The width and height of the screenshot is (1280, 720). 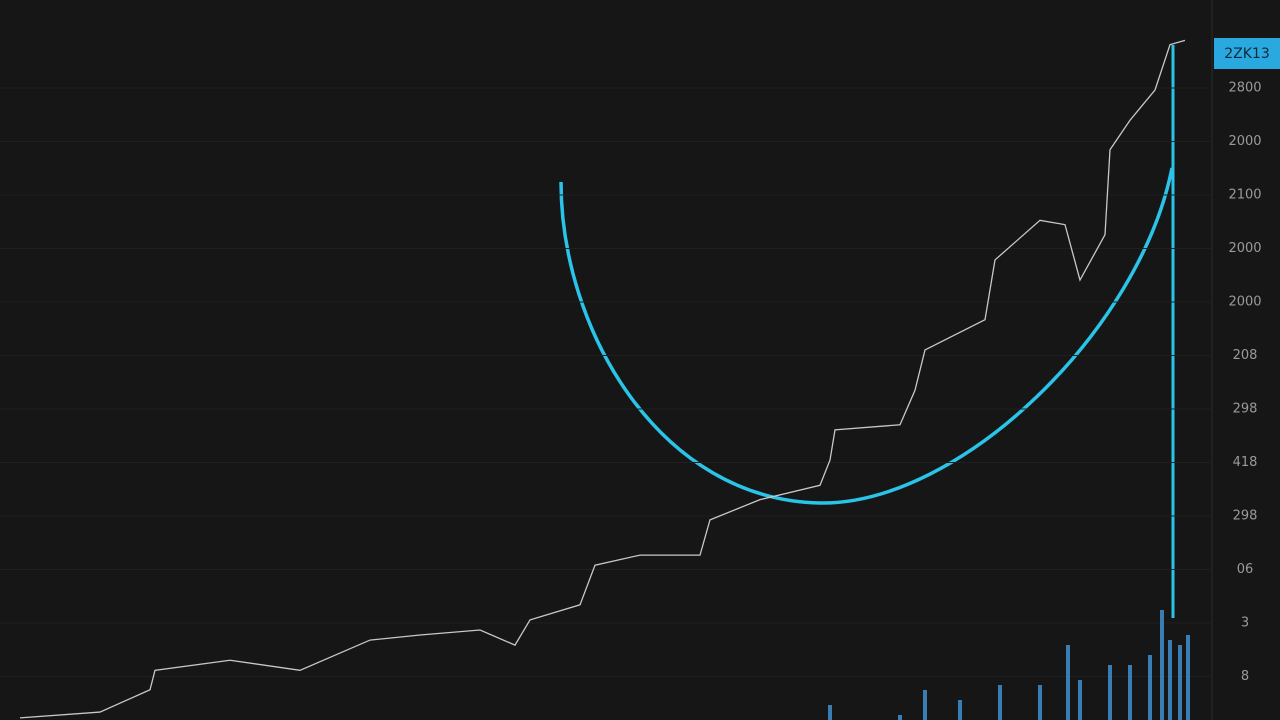 What do you see at coordinates (1245, 462) in the screenshot?
I see `axis-label: 418` at bounding box center [1245, 462].